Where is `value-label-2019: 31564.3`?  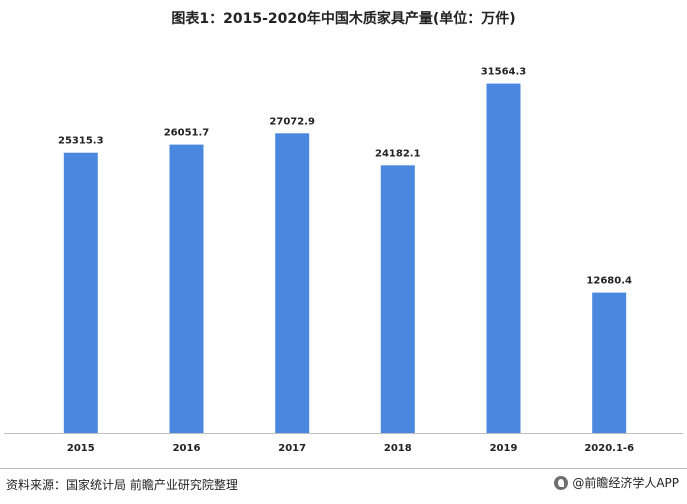
value-label-2019: 31564.3 is located at coordinates (504, 72).